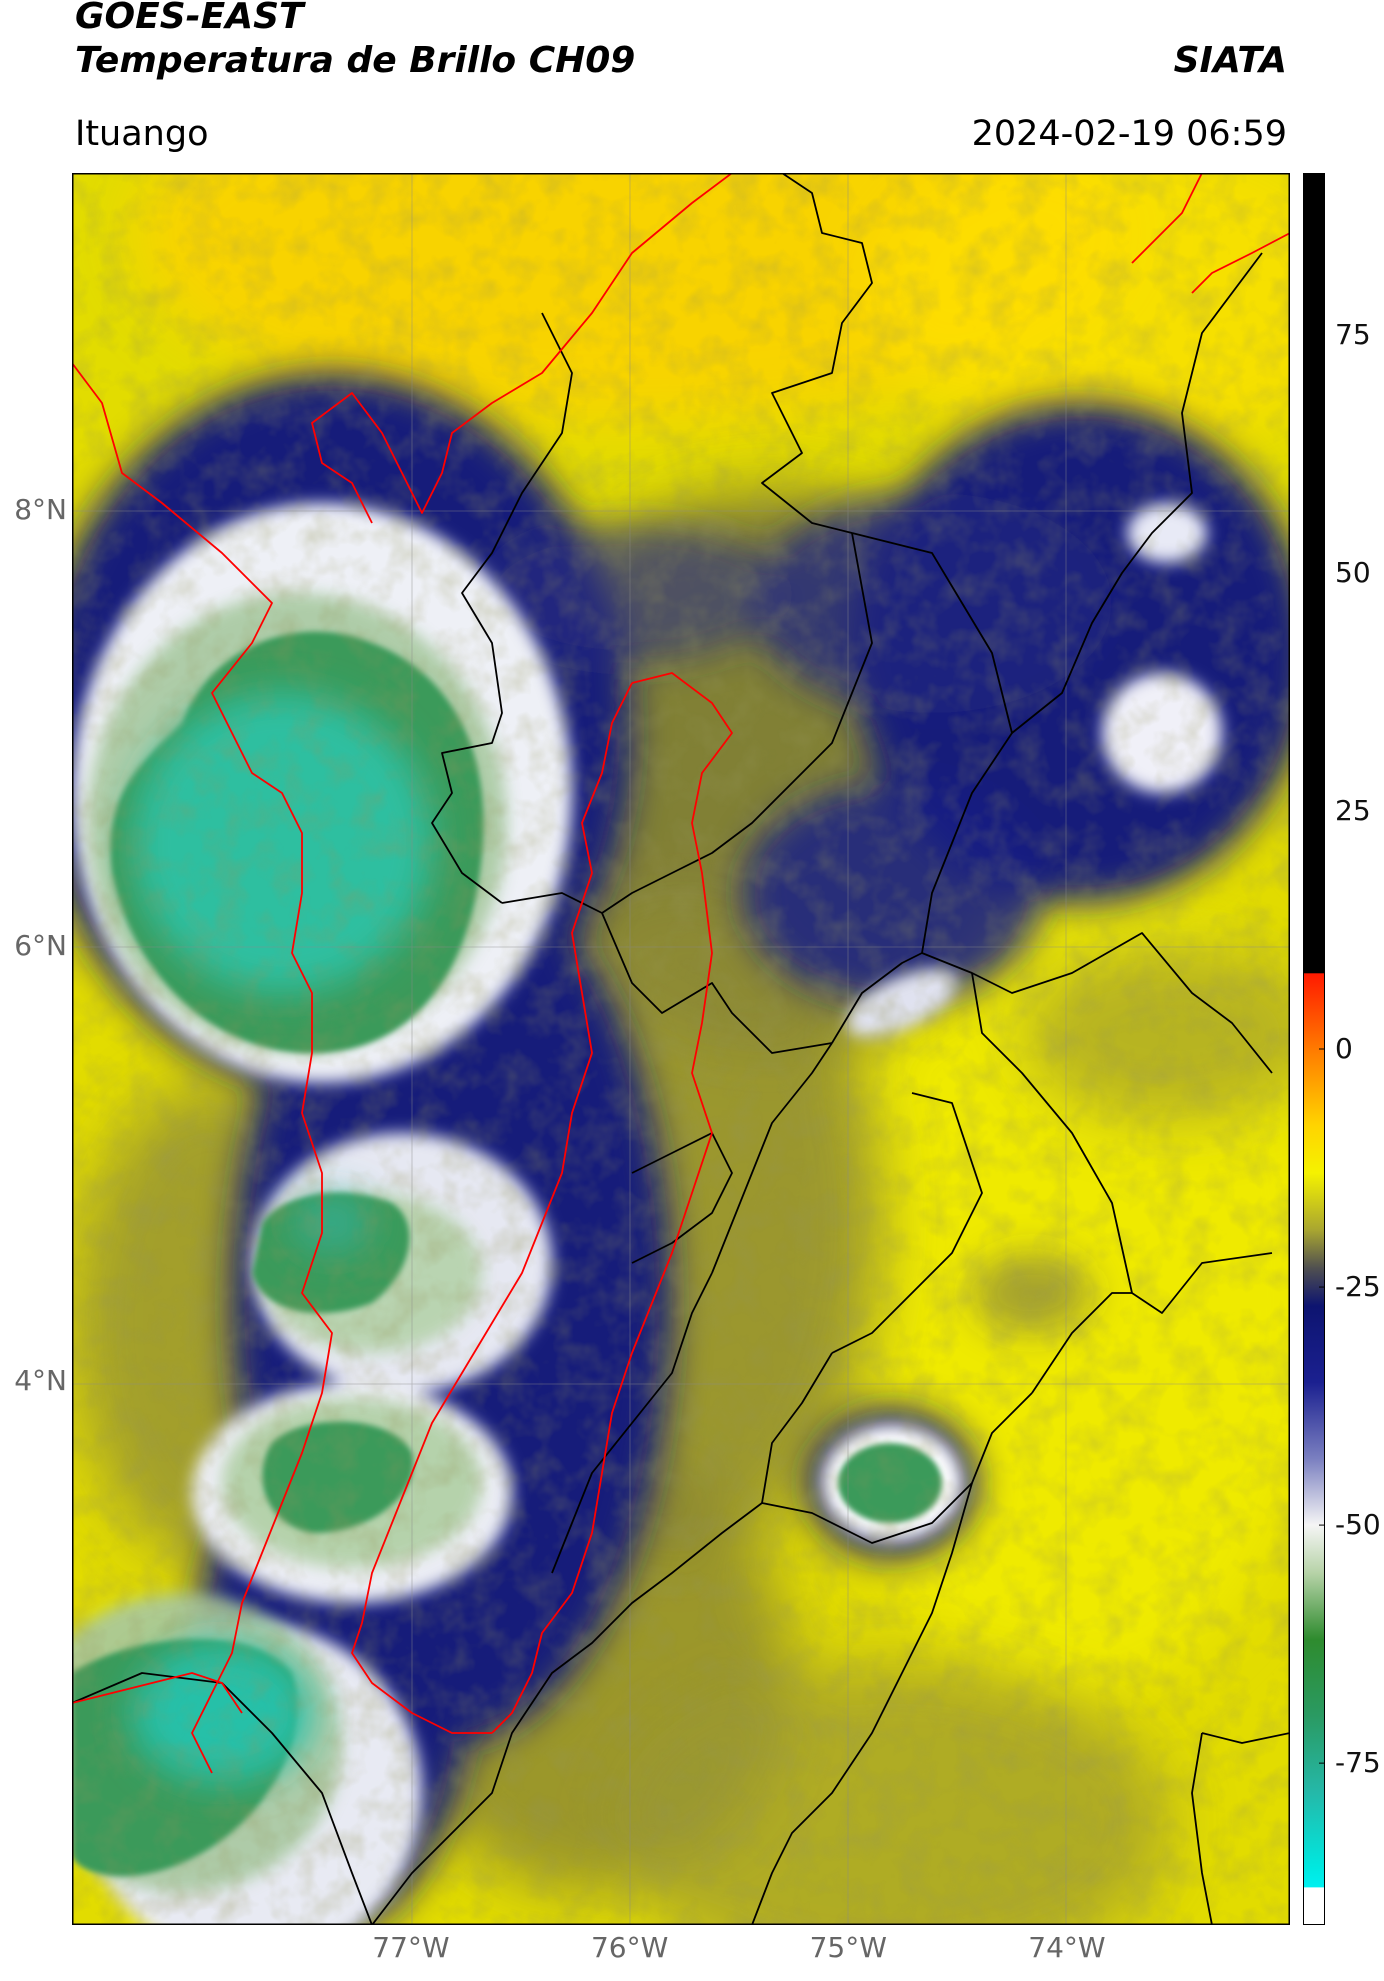 This screenshot has height=1981, width=1384. Describe the element at coordinates (1358, 1763) in the screenshot. I see `colorbar-tick-label: -75` at that location.